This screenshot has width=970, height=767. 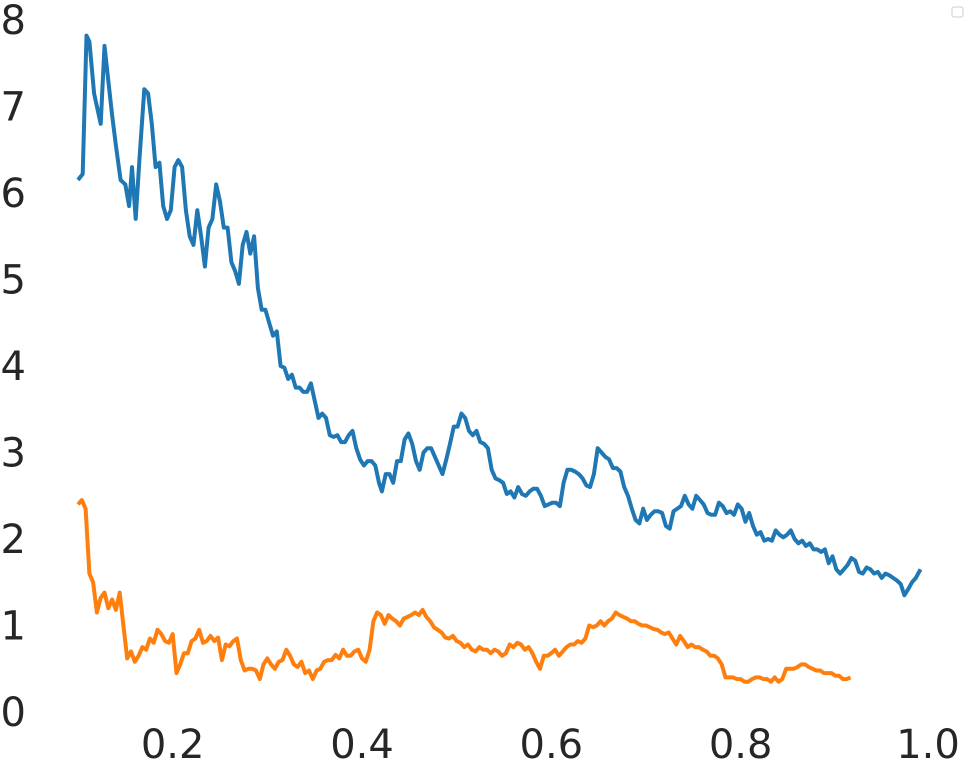 I want to click on y-tick-label: 4, so click(x=13, y=367).